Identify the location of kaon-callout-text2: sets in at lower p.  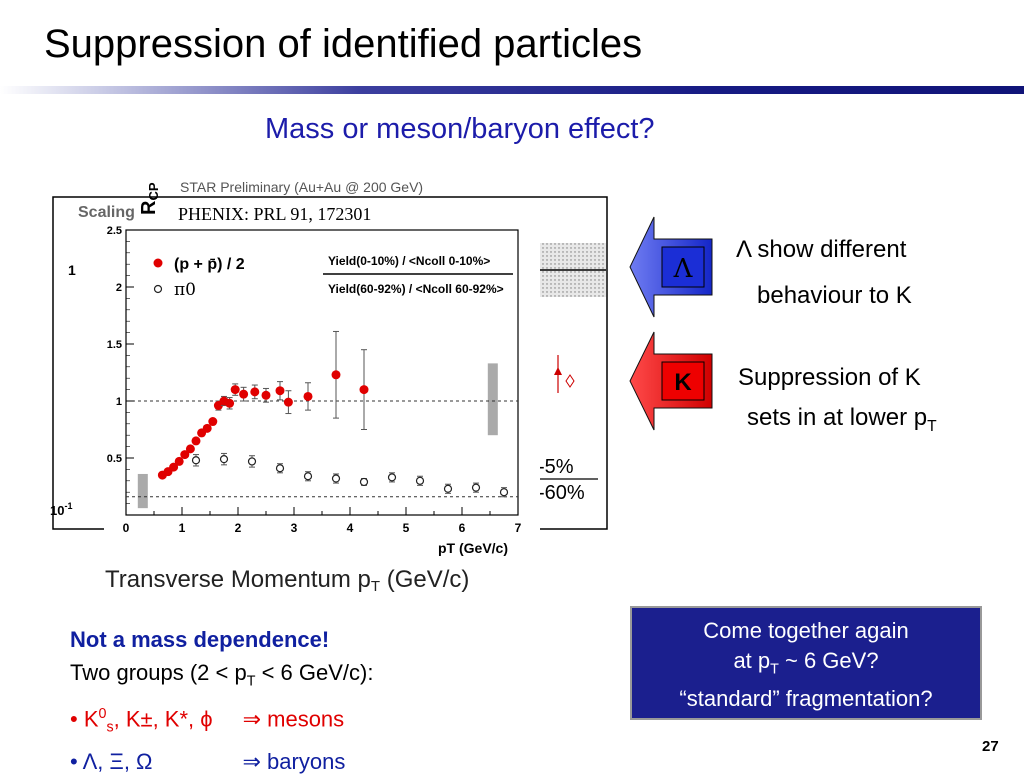
(837, 417).